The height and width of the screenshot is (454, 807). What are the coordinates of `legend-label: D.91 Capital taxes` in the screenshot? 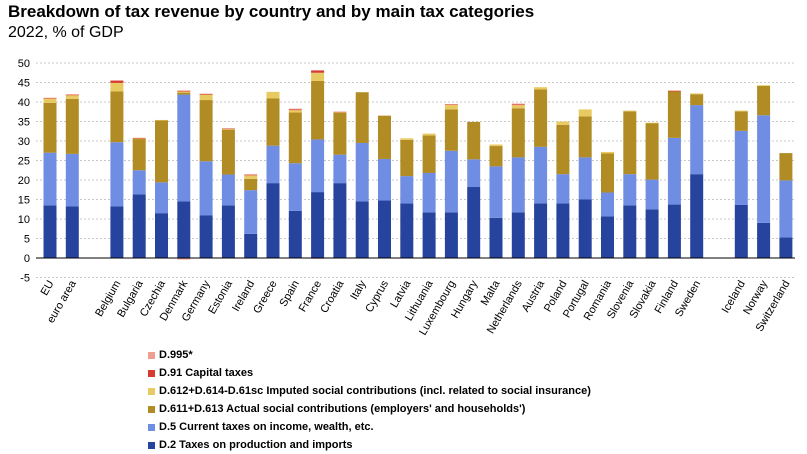 It's located at (206, 373).